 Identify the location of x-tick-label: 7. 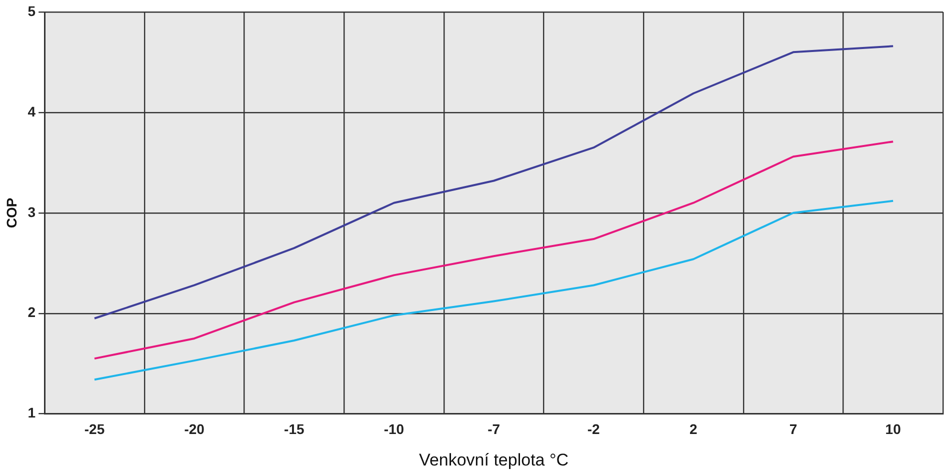
(793, 429).